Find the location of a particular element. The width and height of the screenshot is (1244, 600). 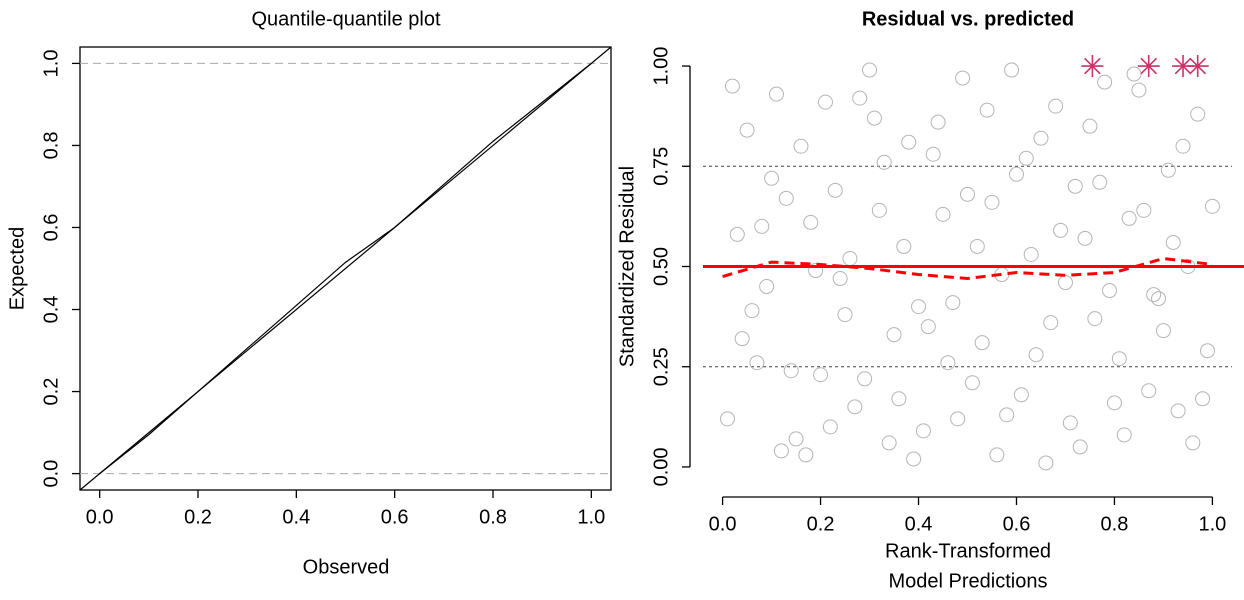

x-tick-label: 0.8 is located at coordinates (1115, 524).